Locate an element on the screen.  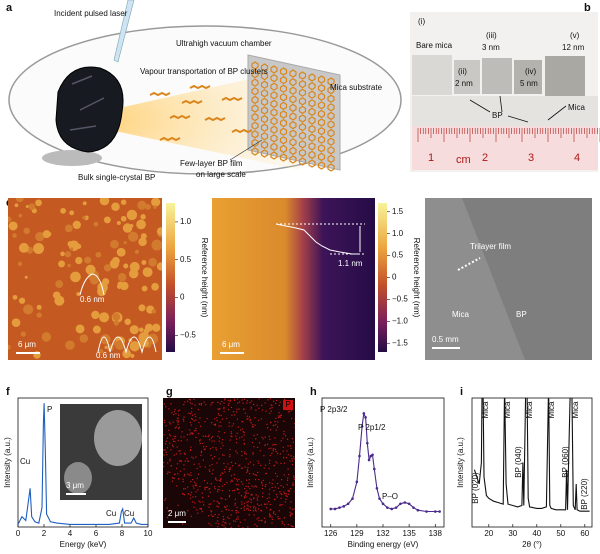
annotation: P 2p3/2 is located at coordinates (334, 409).